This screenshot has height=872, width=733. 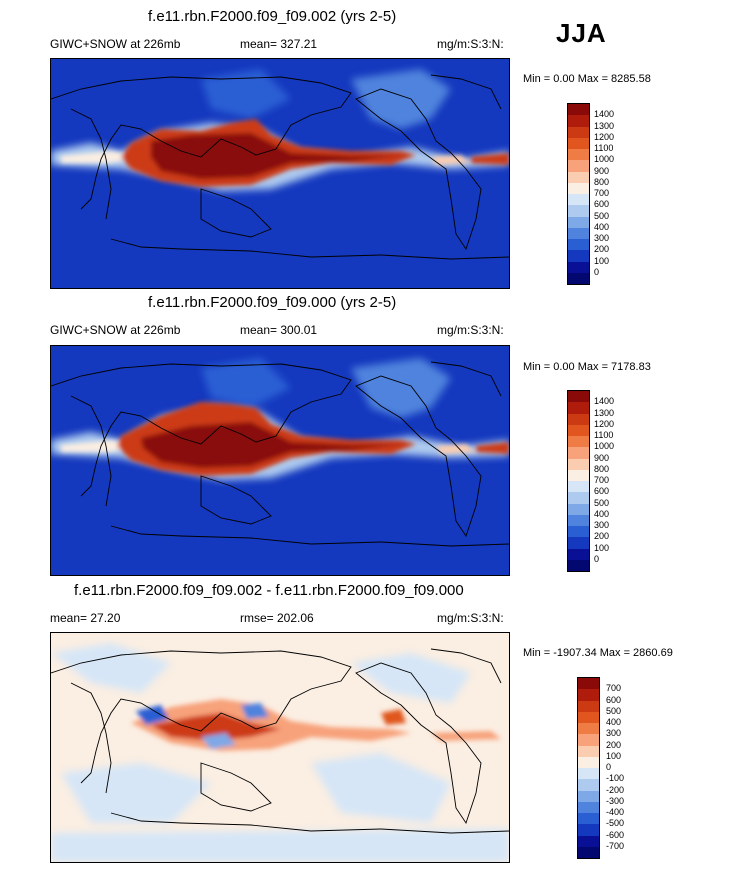 I want to click on colorbar-label: -400, so click(x=615, y=812).